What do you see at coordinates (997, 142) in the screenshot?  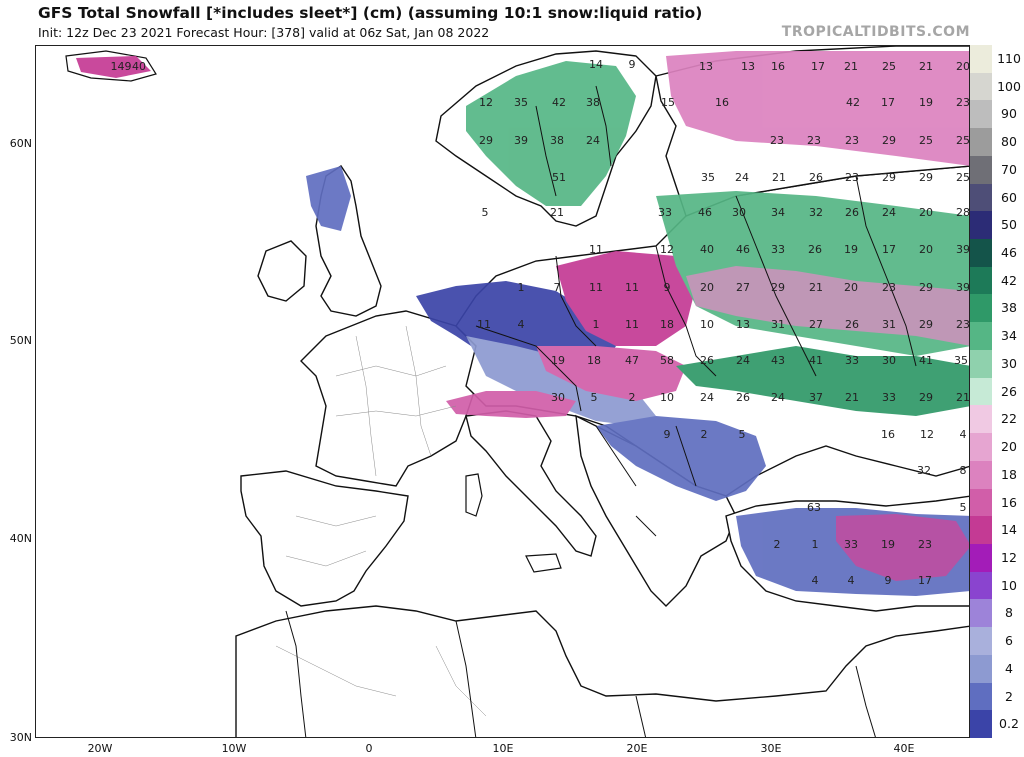 I see `colorbar-level: 80` at bounding box center [997, 142].